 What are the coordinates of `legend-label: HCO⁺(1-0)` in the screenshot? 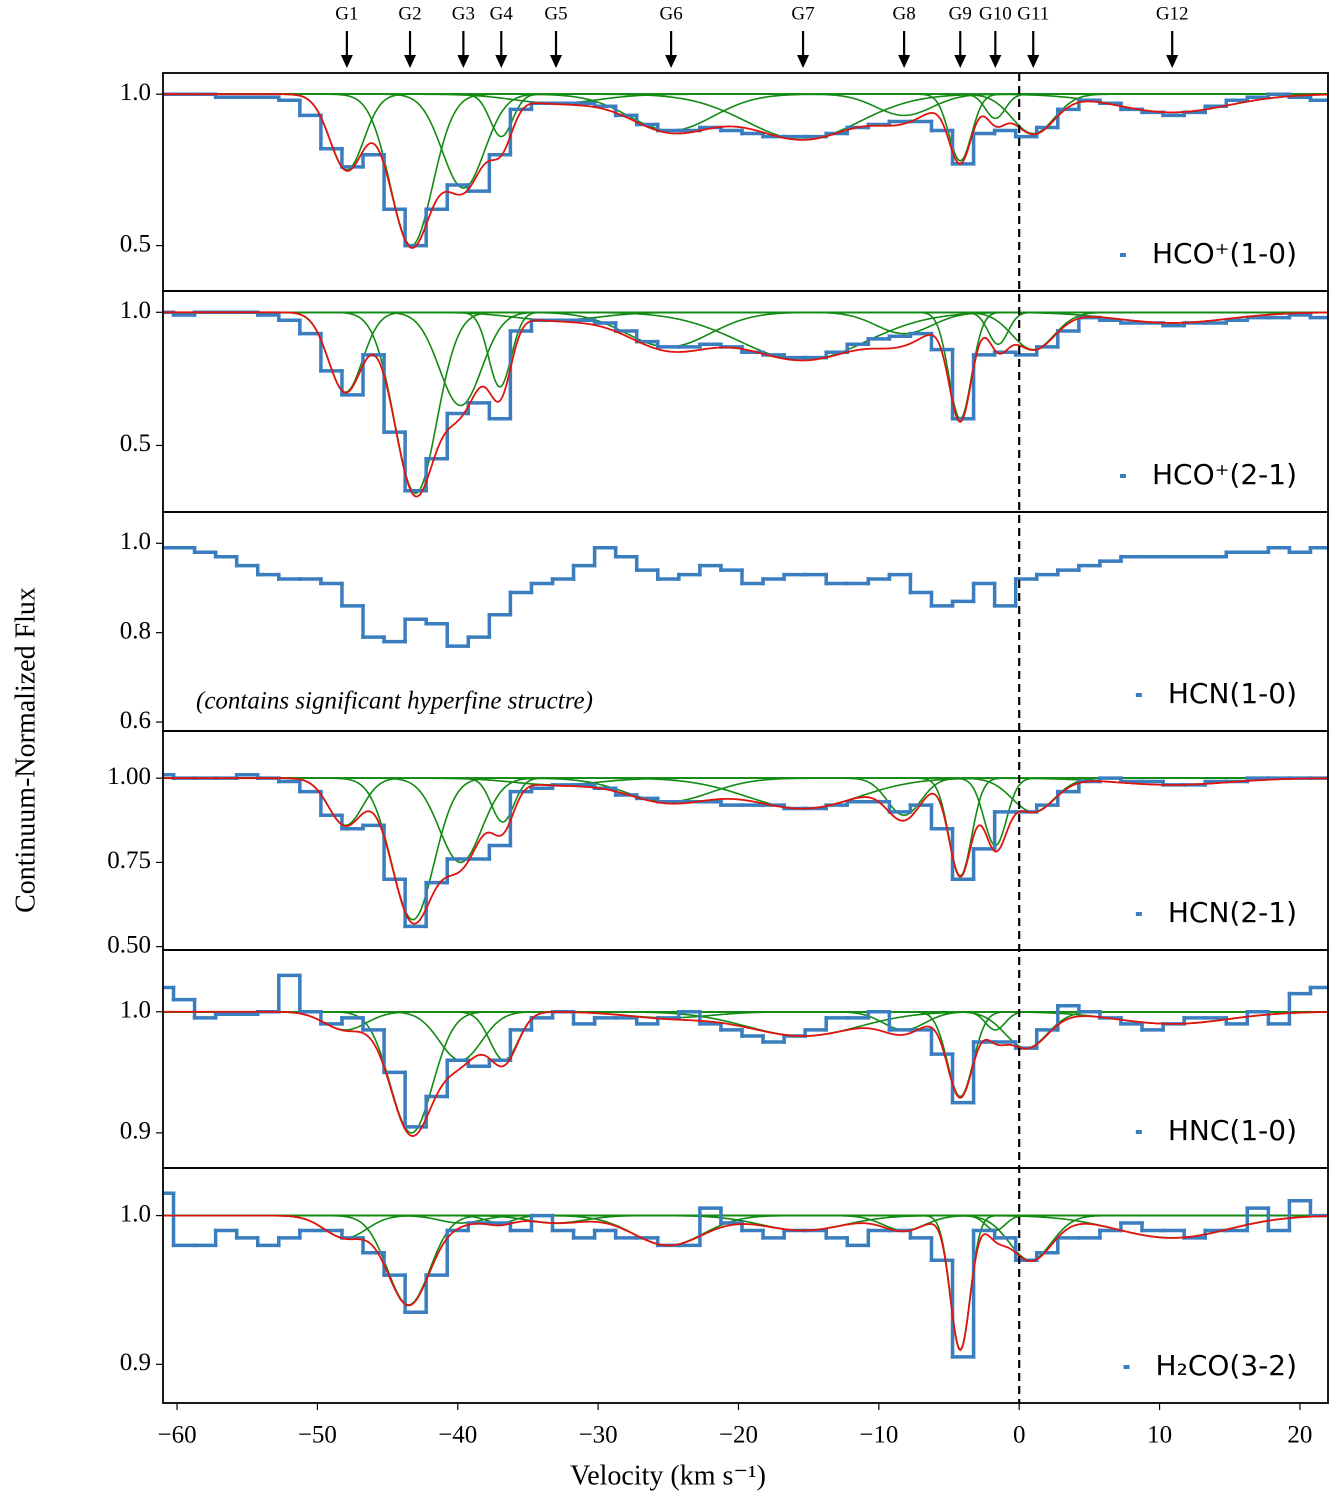 It's located at (1224, 253).